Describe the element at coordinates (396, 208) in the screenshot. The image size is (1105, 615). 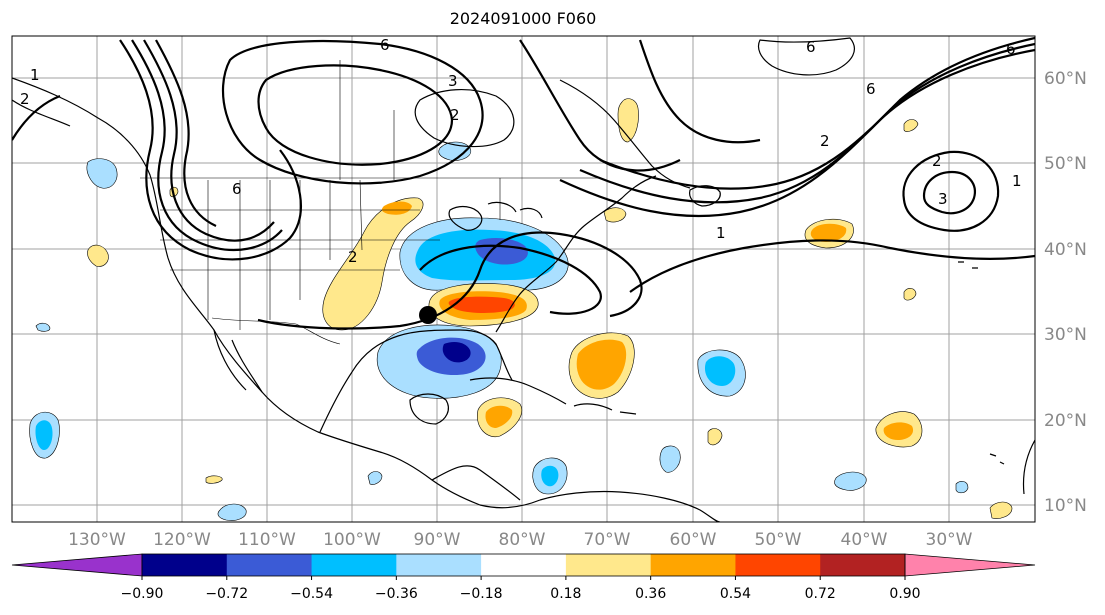
I see `positive-anomaly-plains-core` at that location.